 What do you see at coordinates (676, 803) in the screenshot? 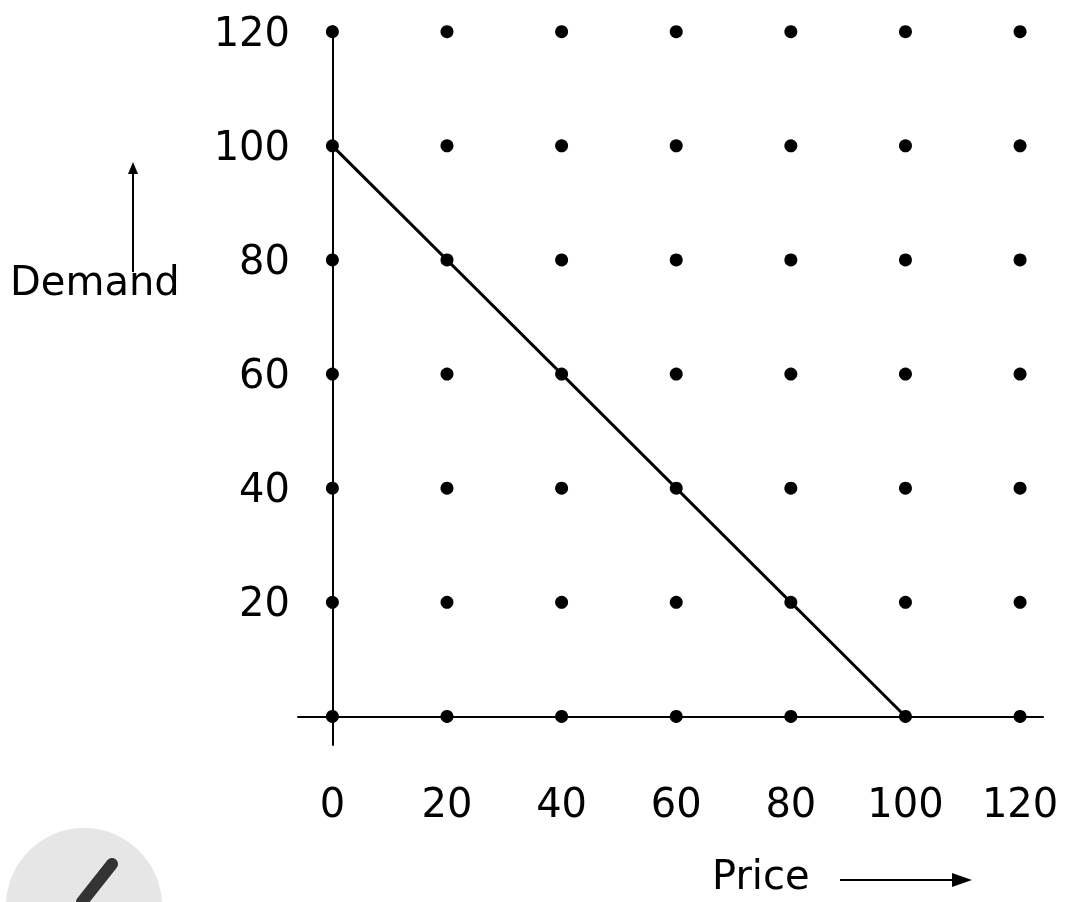
I see `x-tick-label: 60` at bounding box center [676, 803].